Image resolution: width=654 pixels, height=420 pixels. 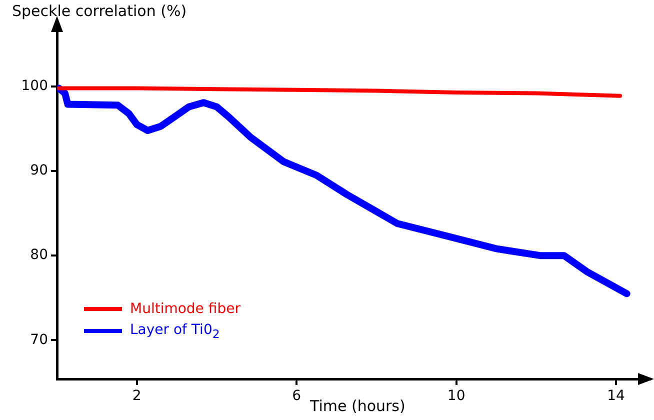 I want to click on x-tick-label: 6, so click(x=297, y=396).